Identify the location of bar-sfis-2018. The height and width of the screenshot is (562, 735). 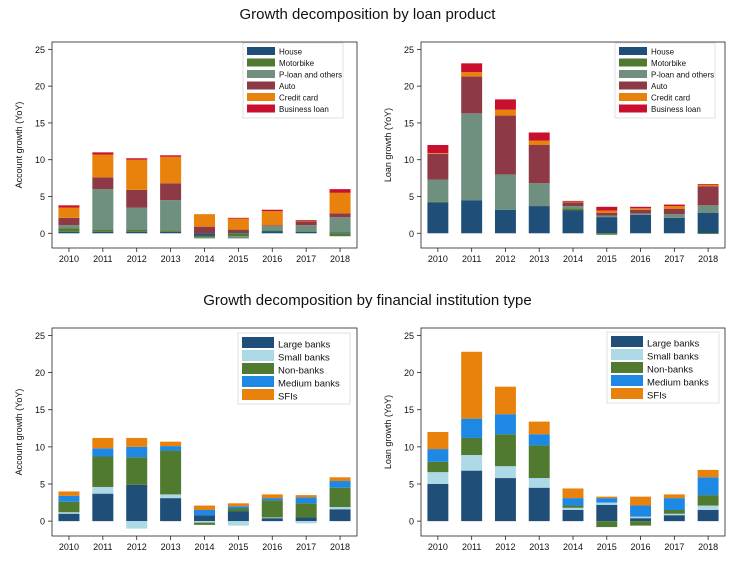
(708, 473).